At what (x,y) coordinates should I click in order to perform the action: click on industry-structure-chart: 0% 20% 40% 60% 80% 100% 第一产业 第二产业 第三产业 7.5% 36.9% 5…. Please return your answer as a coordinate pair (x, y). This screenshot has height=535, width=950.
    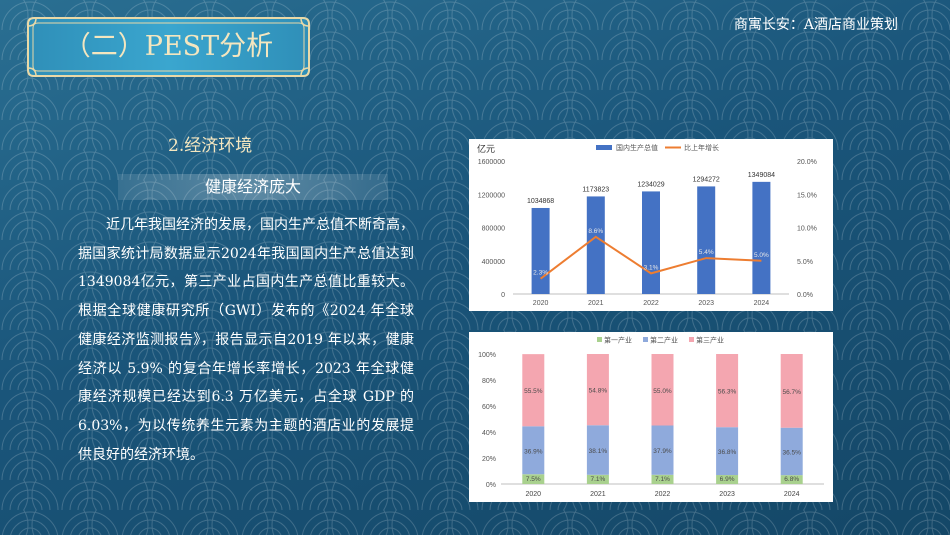
    Looking at the image, I should click on (651, 417).